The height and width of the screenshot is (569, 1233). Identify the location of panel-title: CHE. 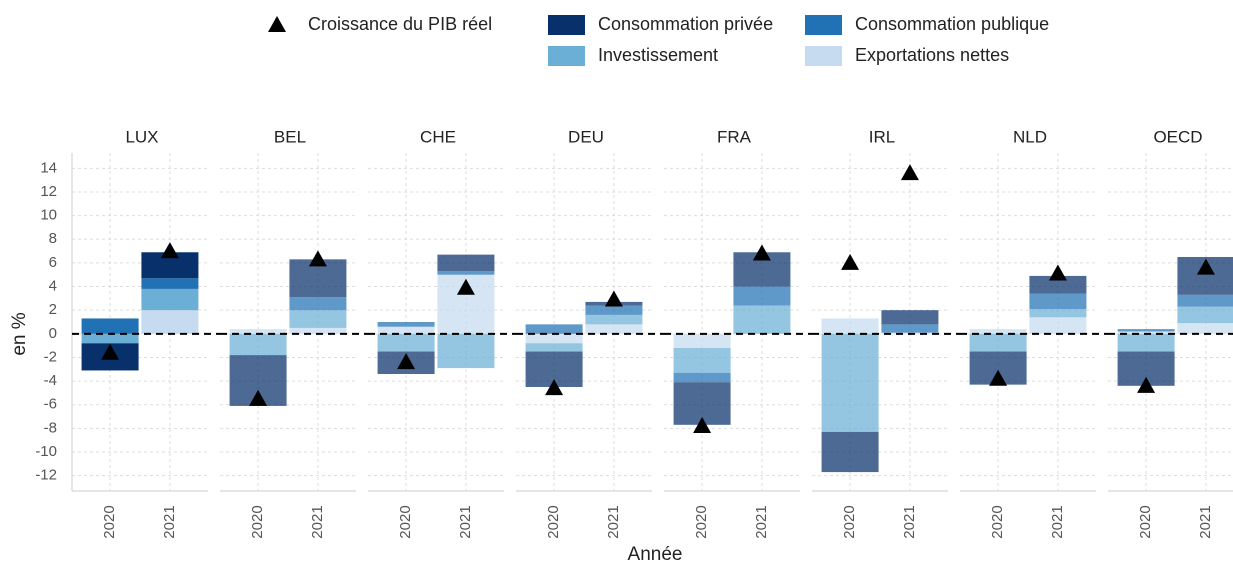
(438, 136).